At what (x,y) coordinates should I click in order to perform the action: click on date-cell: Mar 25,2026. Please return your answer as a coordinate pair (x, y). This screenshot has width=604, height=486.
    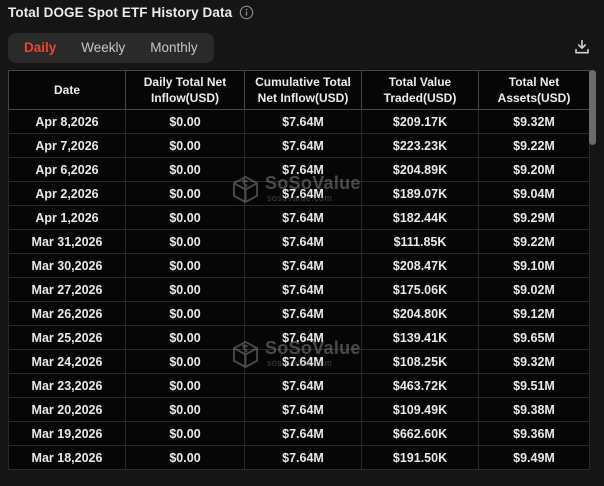
    Looking at the image, I should click on (67, 337).